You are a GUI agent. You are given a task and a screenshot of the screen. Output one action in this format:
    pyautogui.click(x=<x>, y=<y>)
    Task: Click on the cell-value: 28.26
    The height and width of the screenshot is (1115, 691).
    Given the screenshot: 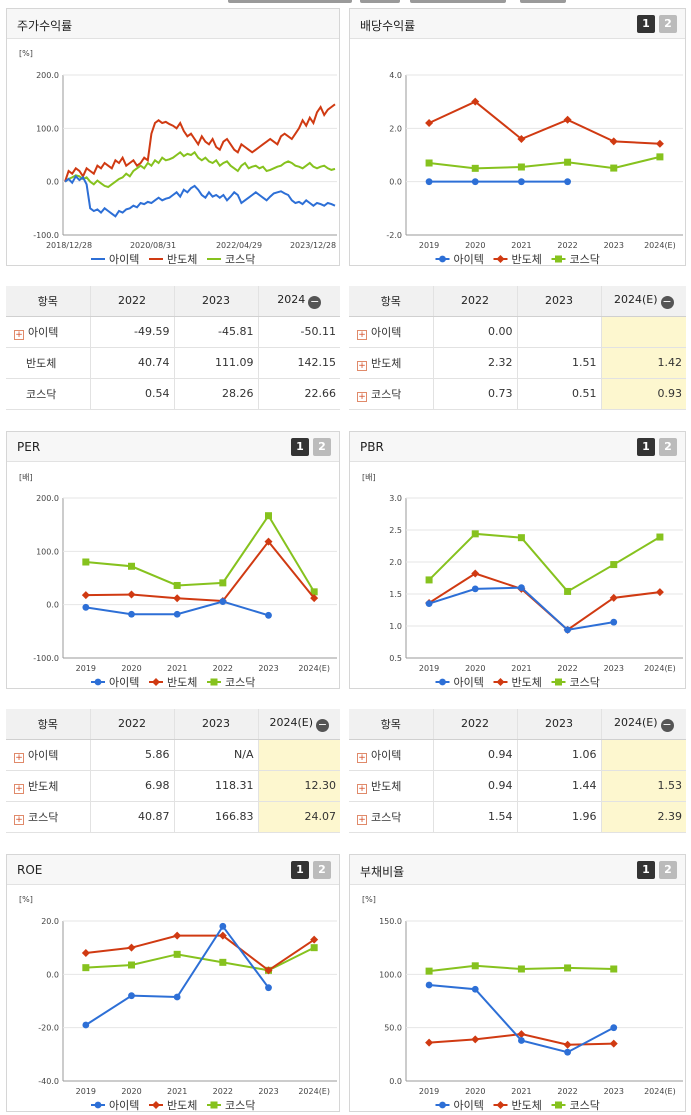 What is the action you would take?
    pyautogui.click(x=216, y=394)
    